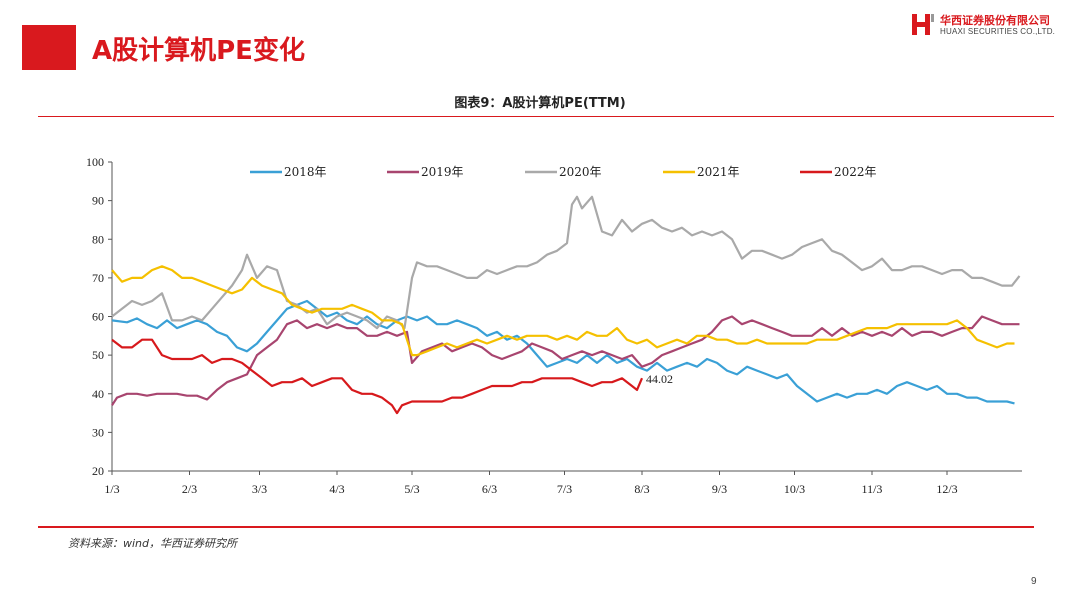 The height and width of the screenshot is (605, 1080). Describe the element at coordinates (98, 432) in the screenshot. I see `y-tick-label: 30` at that location.